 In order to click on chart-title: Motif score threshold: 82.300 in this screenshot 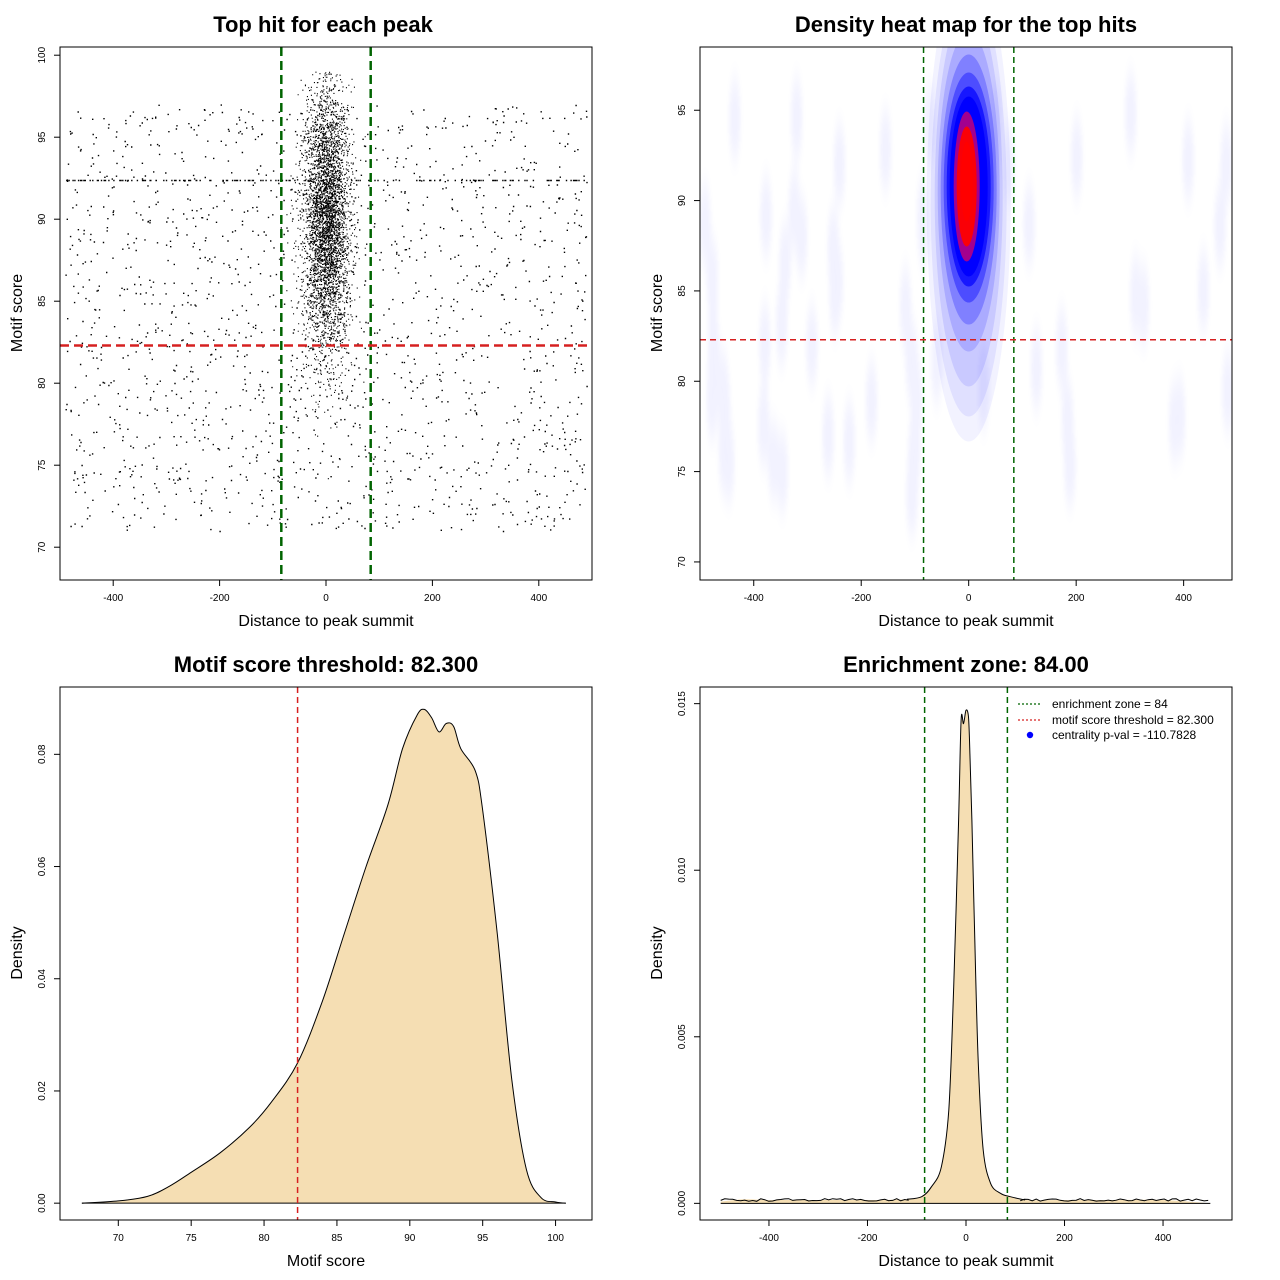, I will do `click(326, 664)`.